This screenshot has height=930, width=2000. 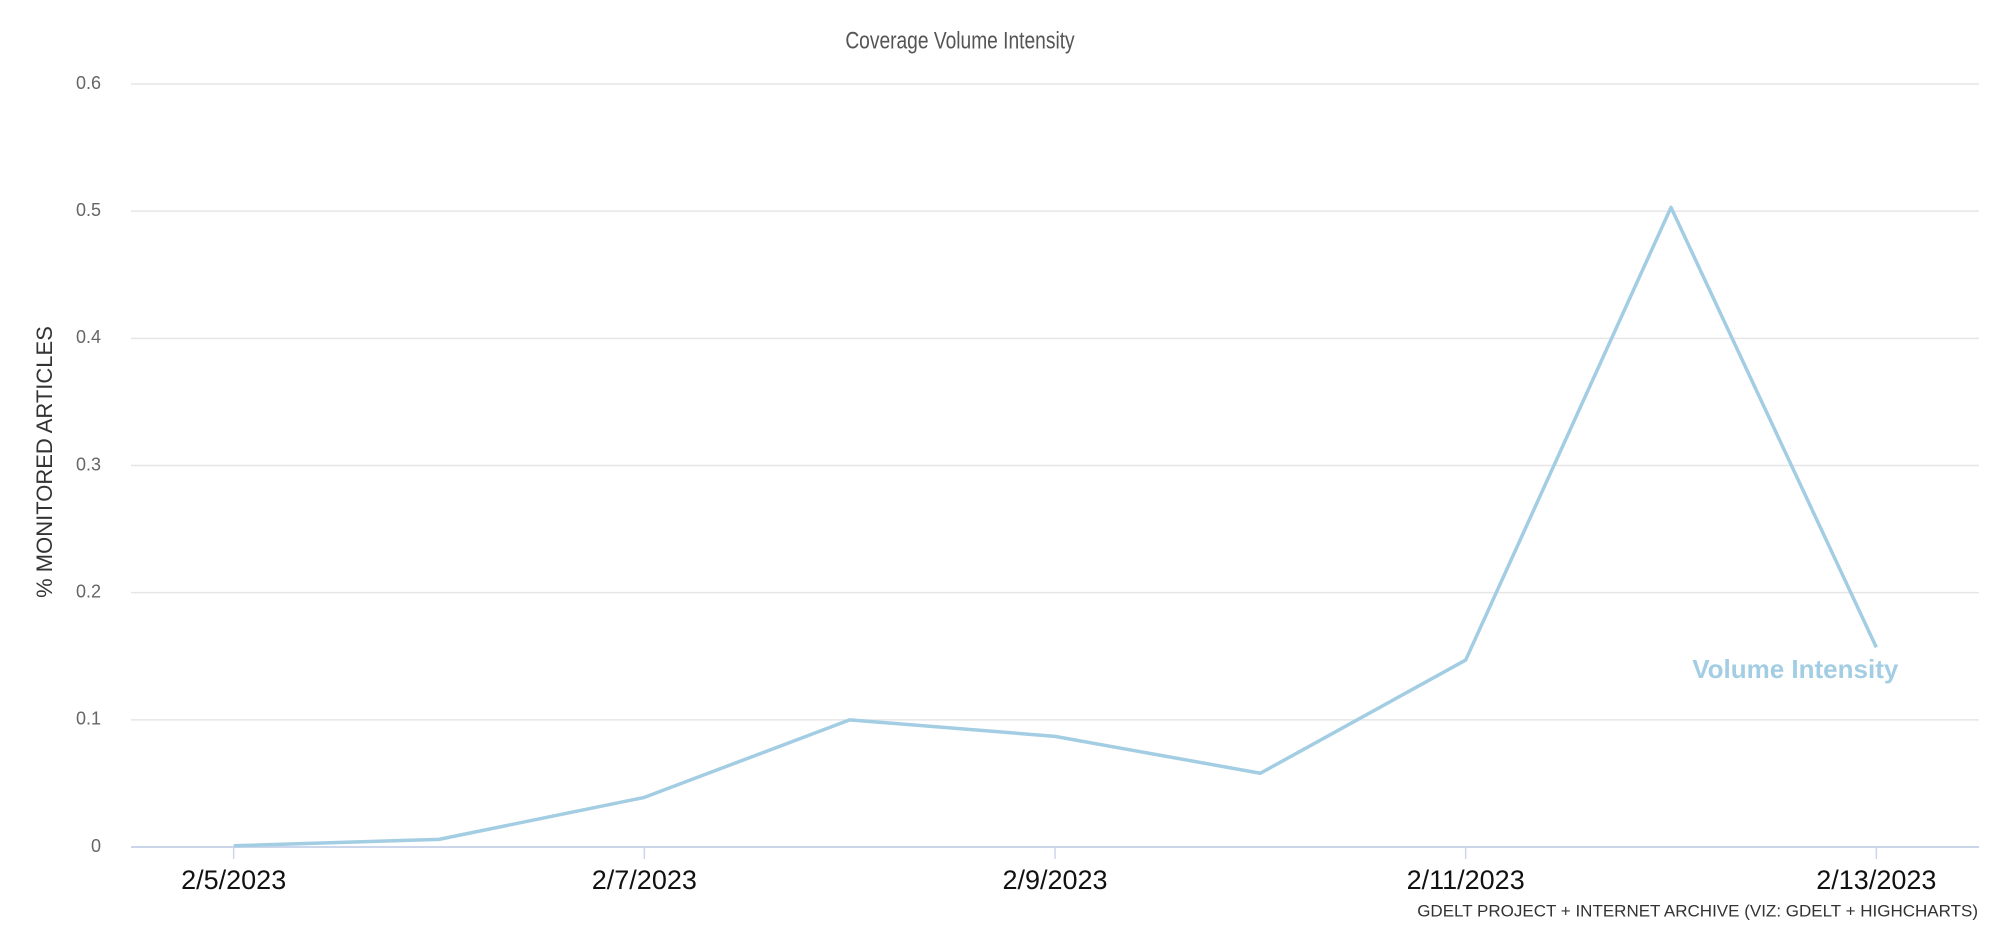 What do you see at coordinates (44, 462) in the screenshot?
I see `y-axis-label: % MONITORED ARTICLES` at bounding box center [44, 462].